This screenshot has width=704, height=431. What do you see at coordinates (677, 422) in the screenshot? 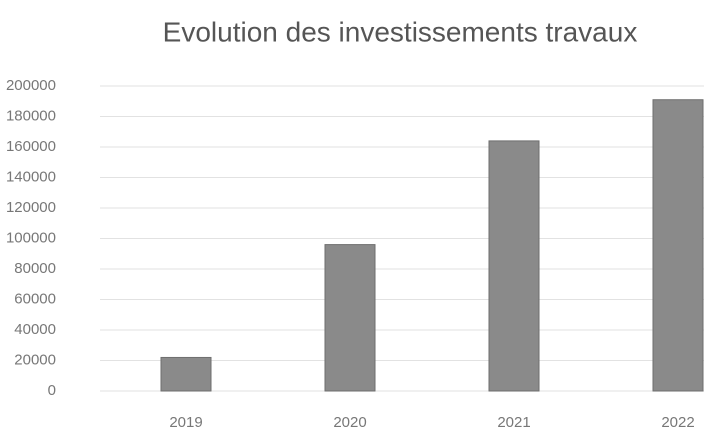
I see `x-tick-label: 2022` at bounding box center [677, 422].